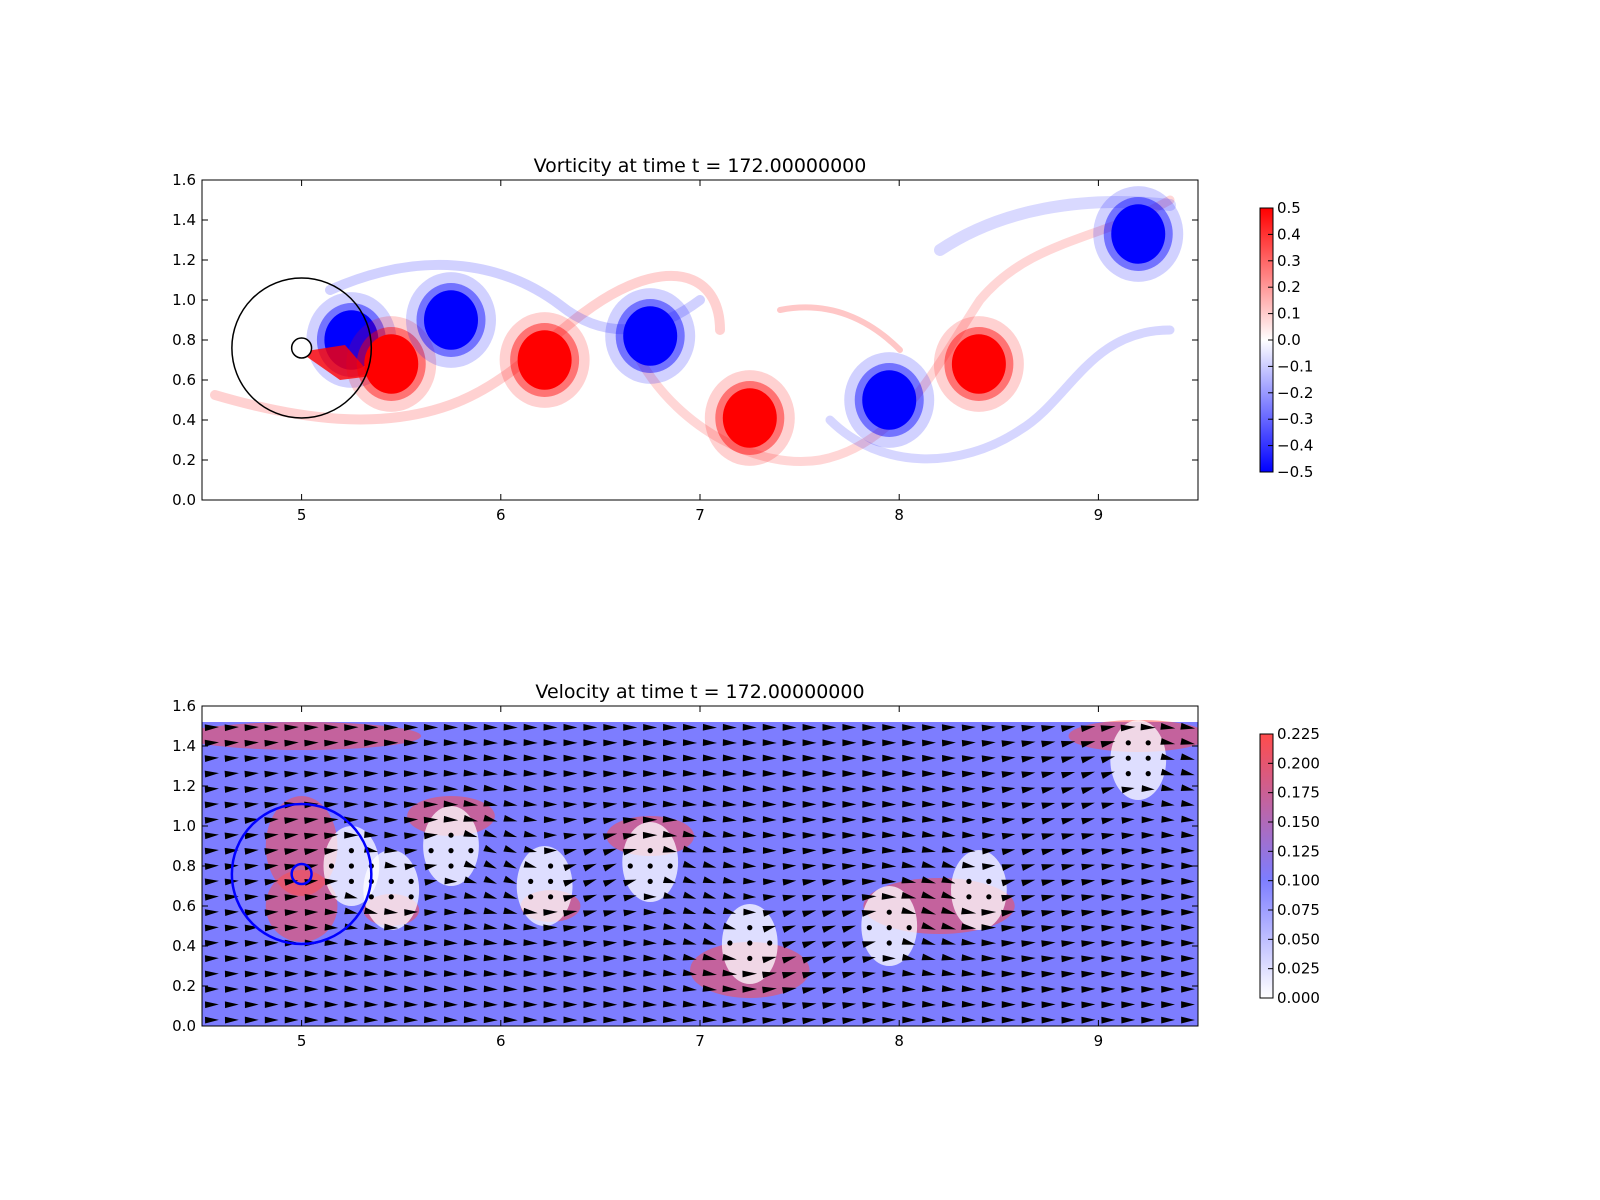 The image size is (1600, 1200). Describe the element at coordinates (699, 692) in the screenshot. I see `velocity-title: Velocity at time t = 172.00000000` at that location.